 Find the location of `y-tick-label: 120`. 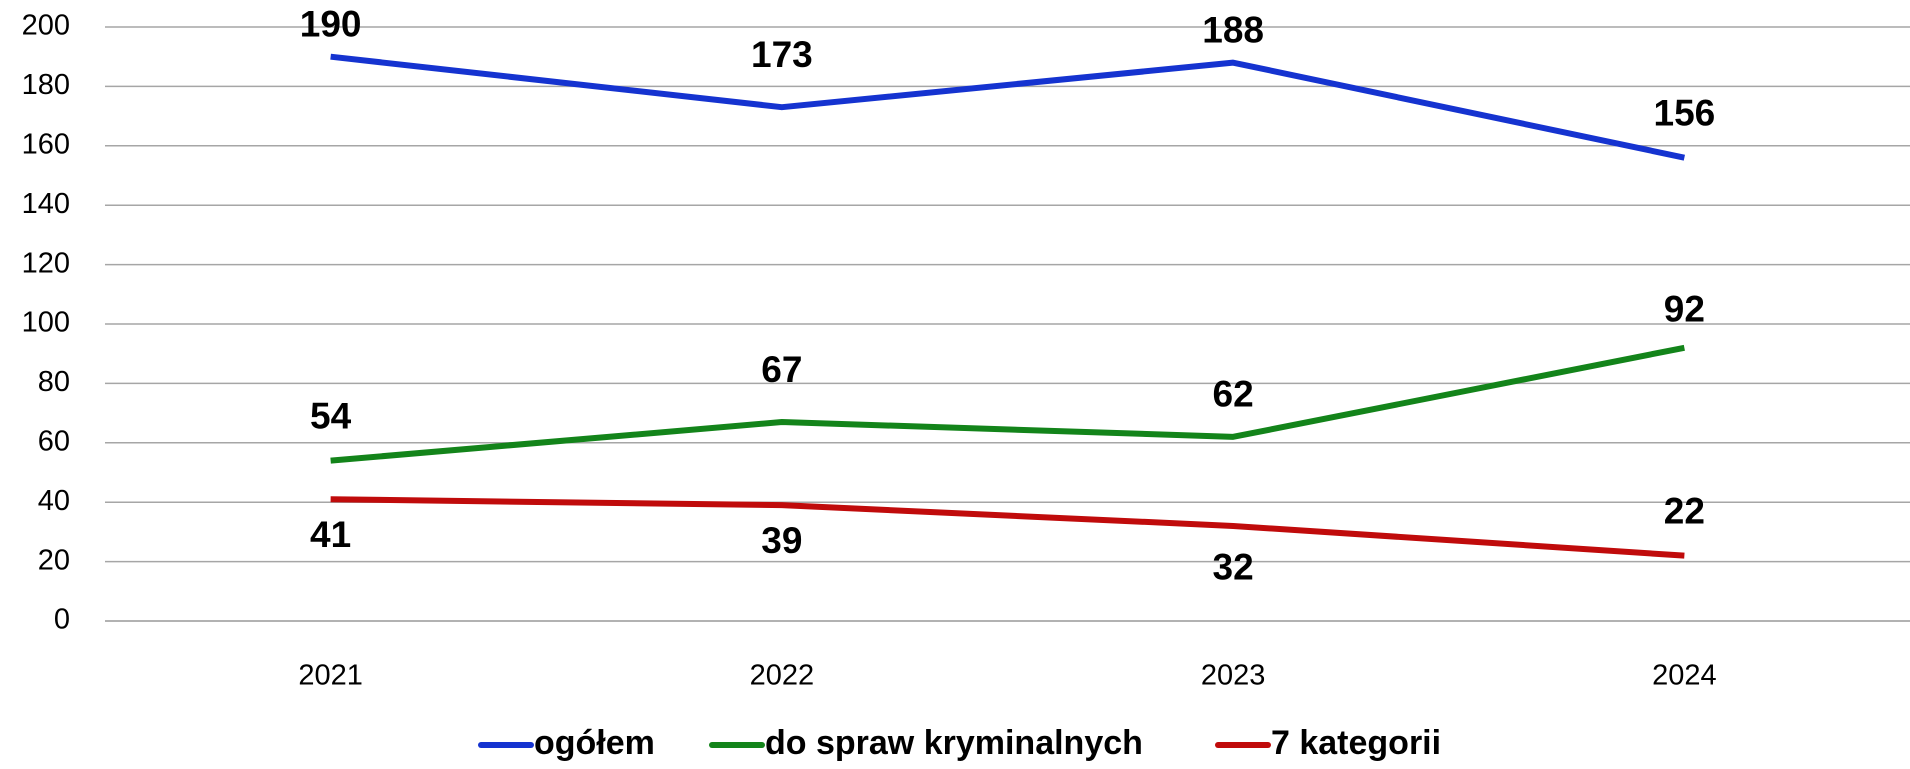

y-tick-label: 120 is located at coordinates (46, 263).